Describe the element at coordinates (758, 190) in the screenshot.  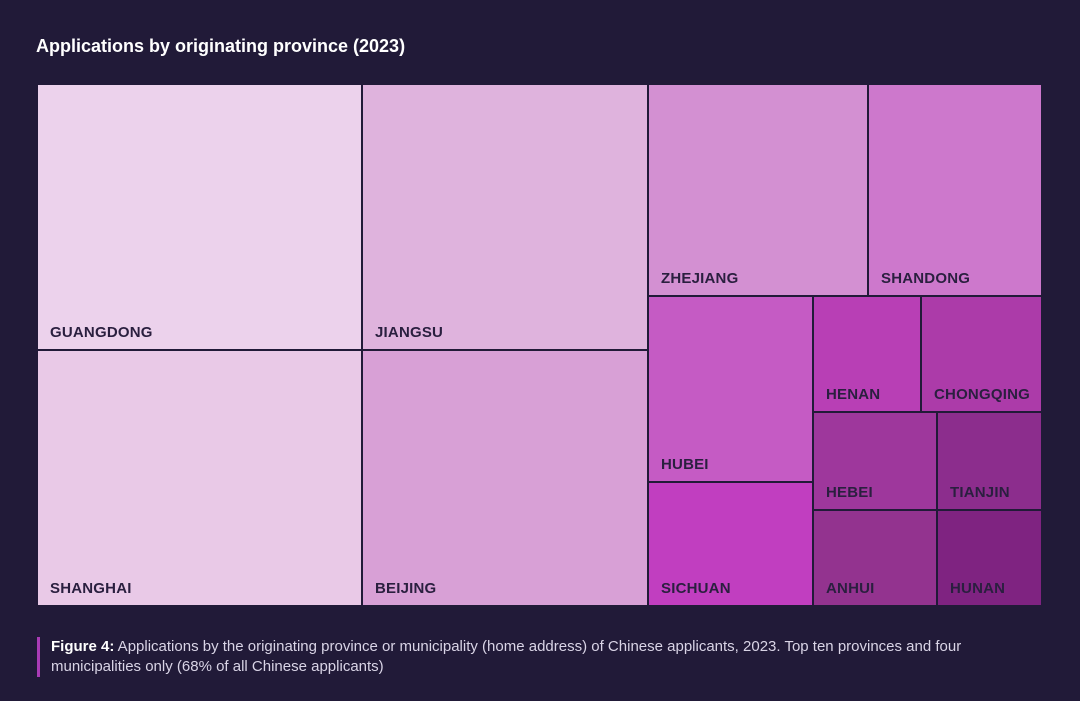
I see `tile-zhejiang: ZHEJIANG` at that location.